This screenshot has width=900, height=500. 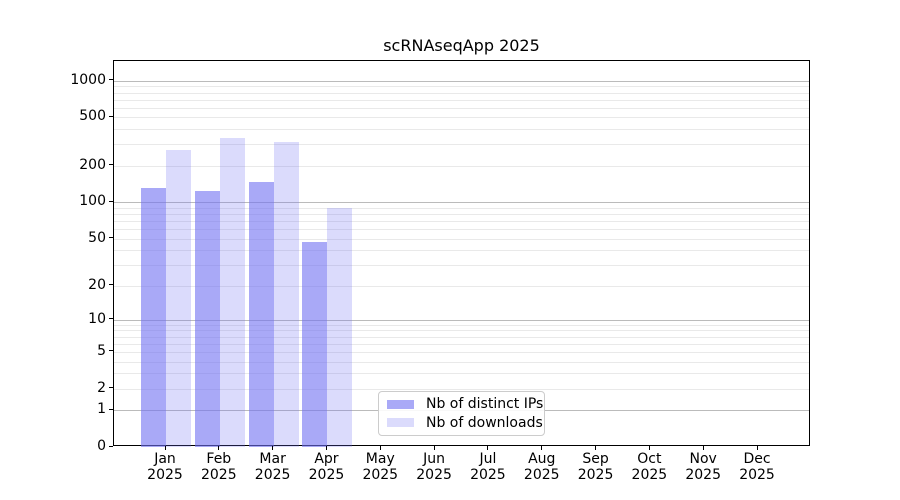 What do you see at coordinates (97, 237) in the screenshot?
I see `y-tick-label: 50` at bounding box center [97, 237].